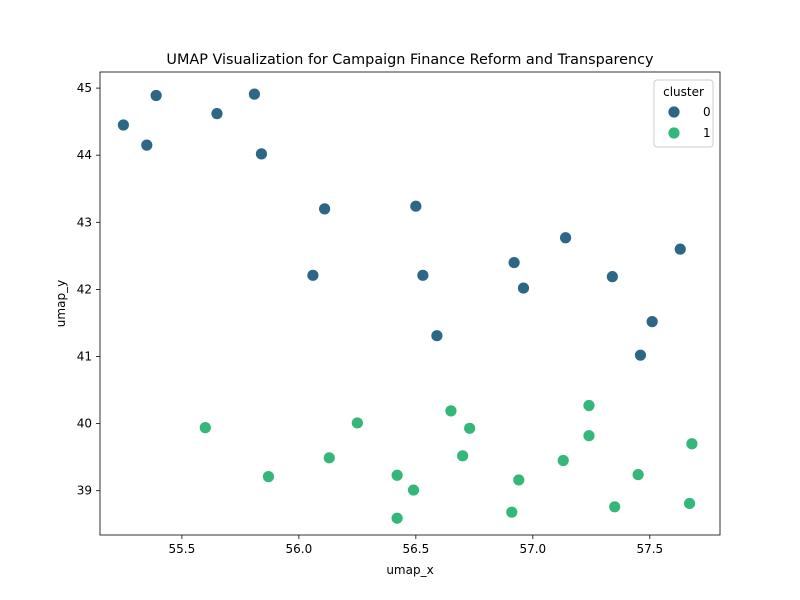  I want to click on x-tick-label: 57.5, so click(649, 549).